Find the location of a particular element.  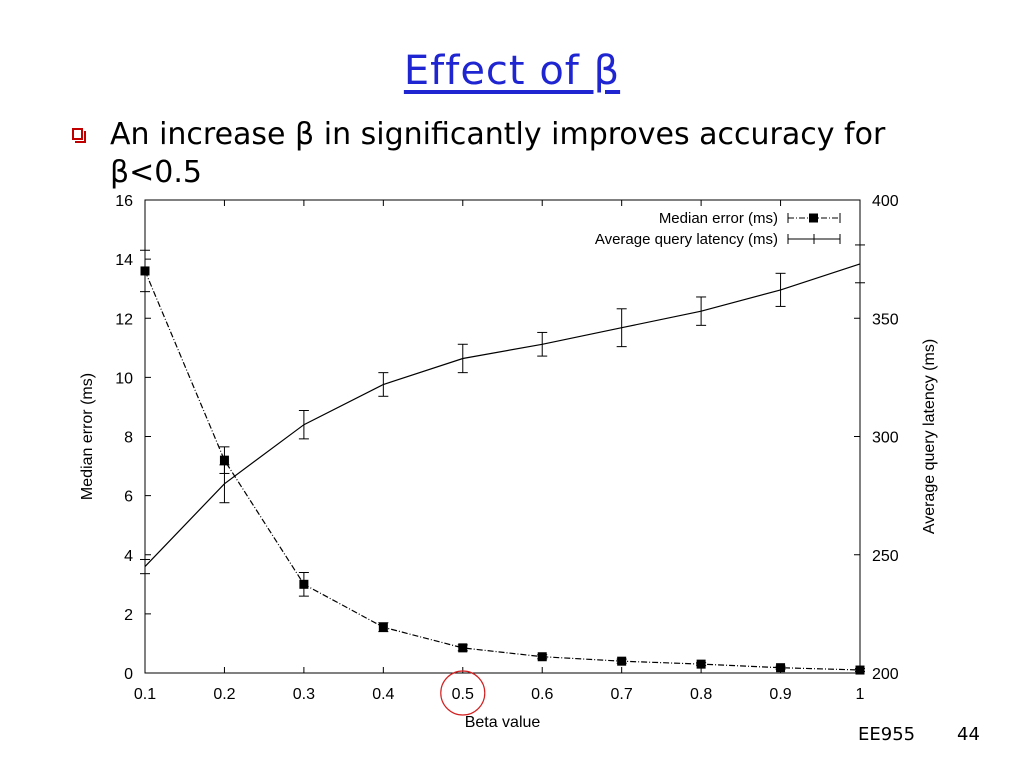

y-right-tick-label: 250 is located at coordinates (885, 556).